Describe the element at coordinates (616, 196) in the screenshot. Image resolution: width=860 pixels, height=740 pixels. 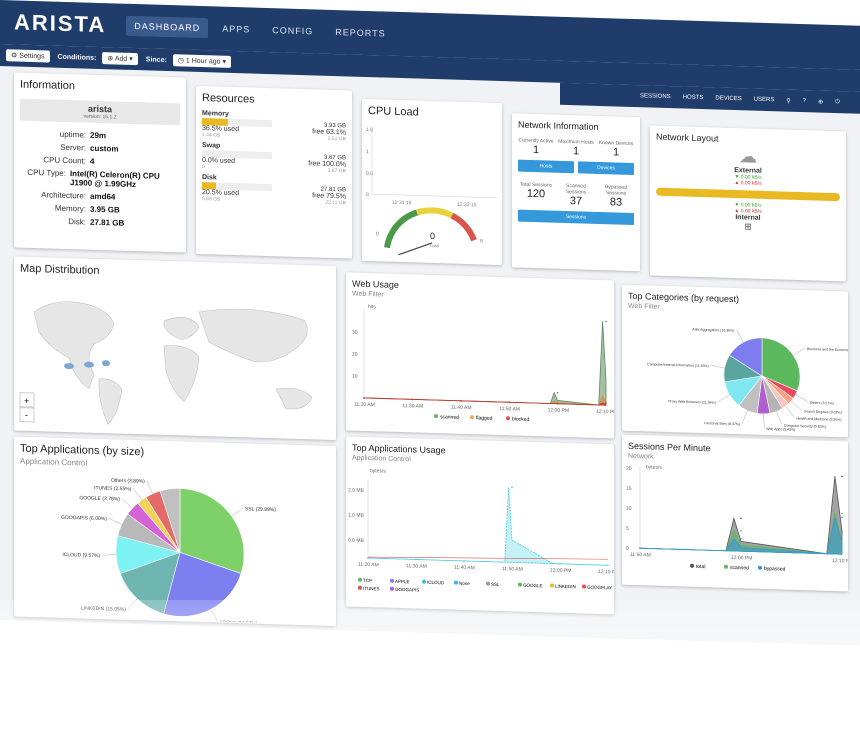
I see `stat-bypassed-sessions: Bypassed Sessions 83` at that location.